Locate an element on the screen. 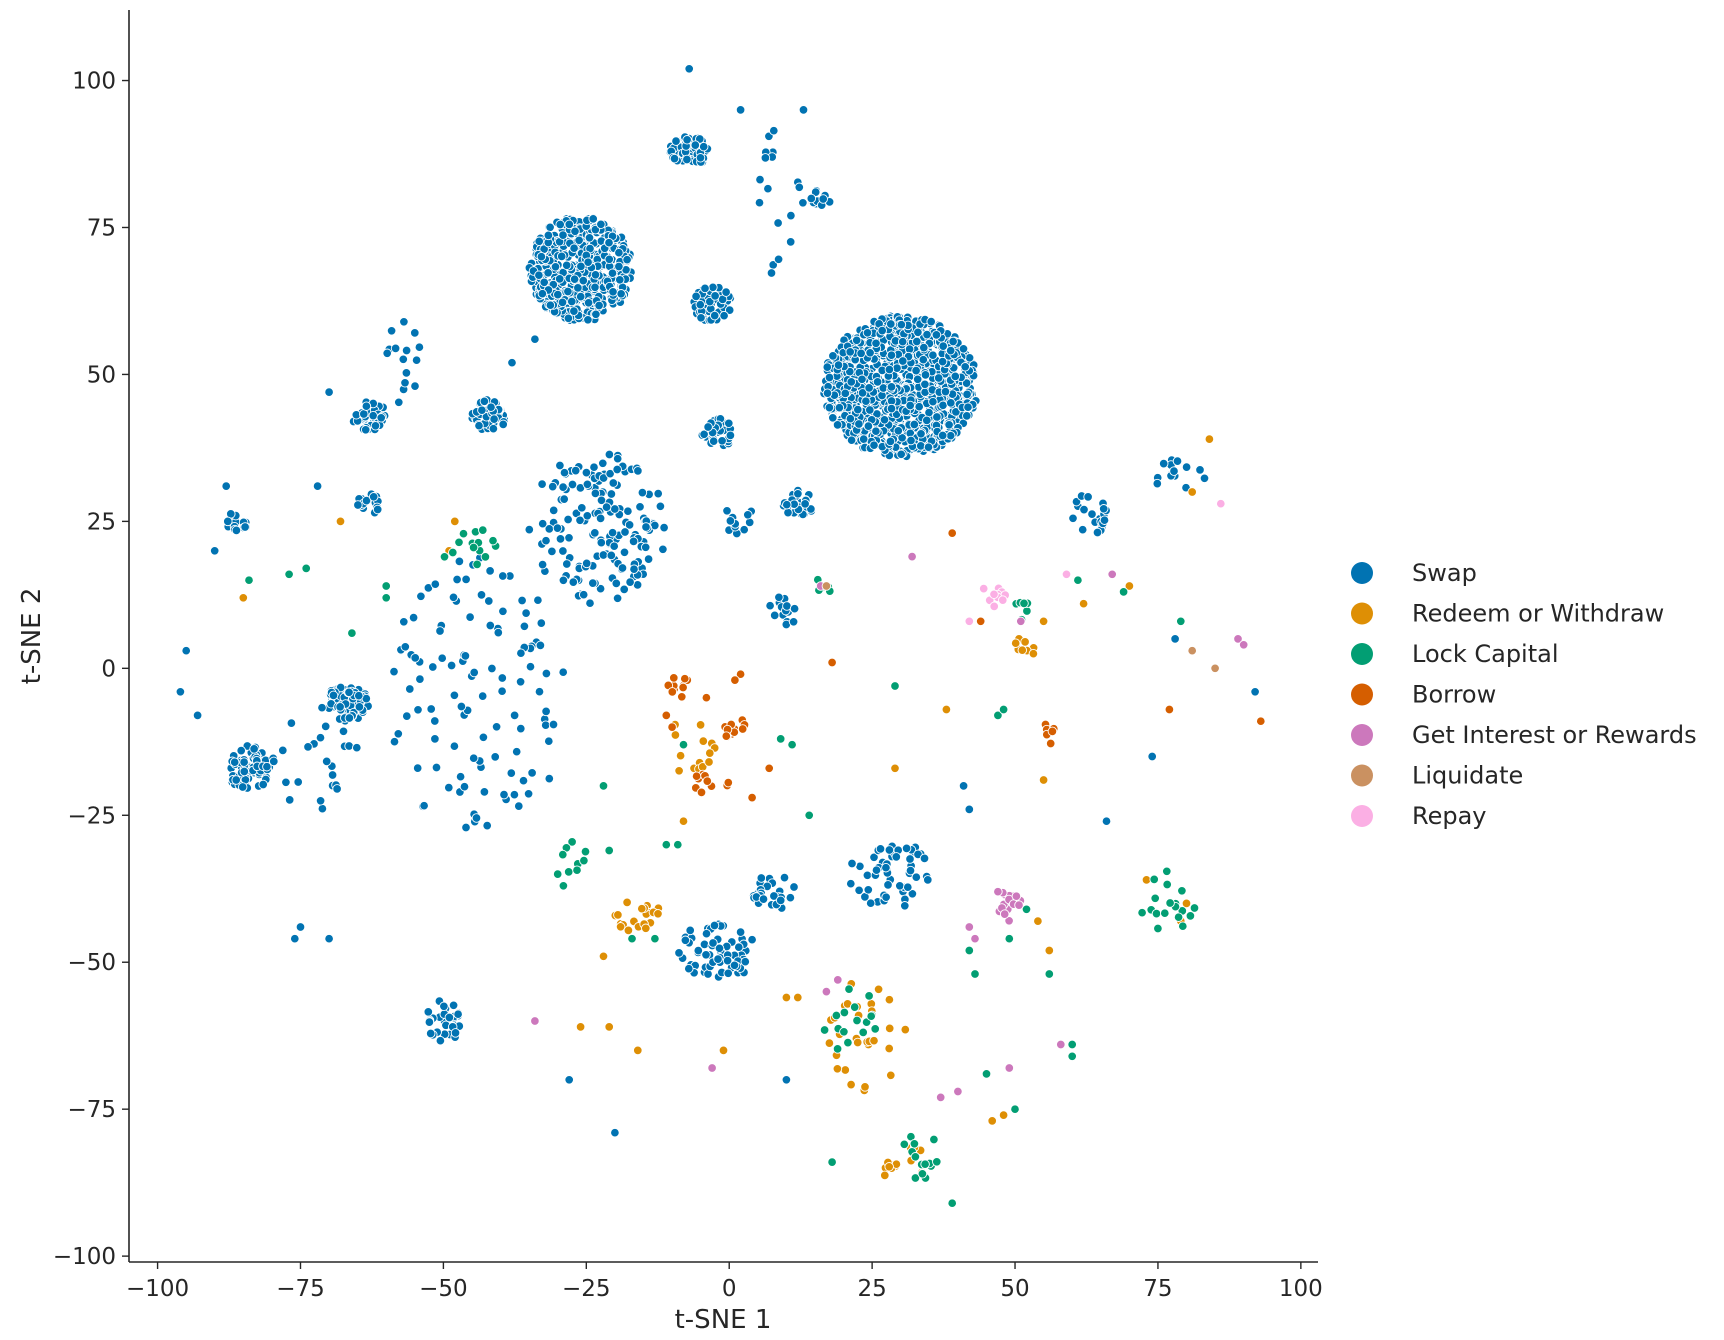 The height and width of the screenshot is (1340, 1724). x-tick-label: 75 is located at coordinates (1157, 1289).